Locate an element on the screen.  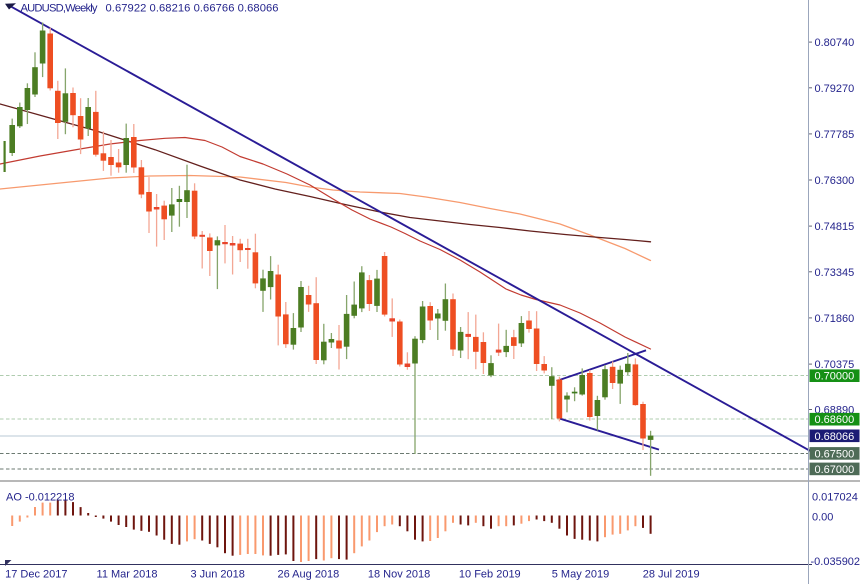
svg-text: 0.80740 is located at coordinates (835, 43).